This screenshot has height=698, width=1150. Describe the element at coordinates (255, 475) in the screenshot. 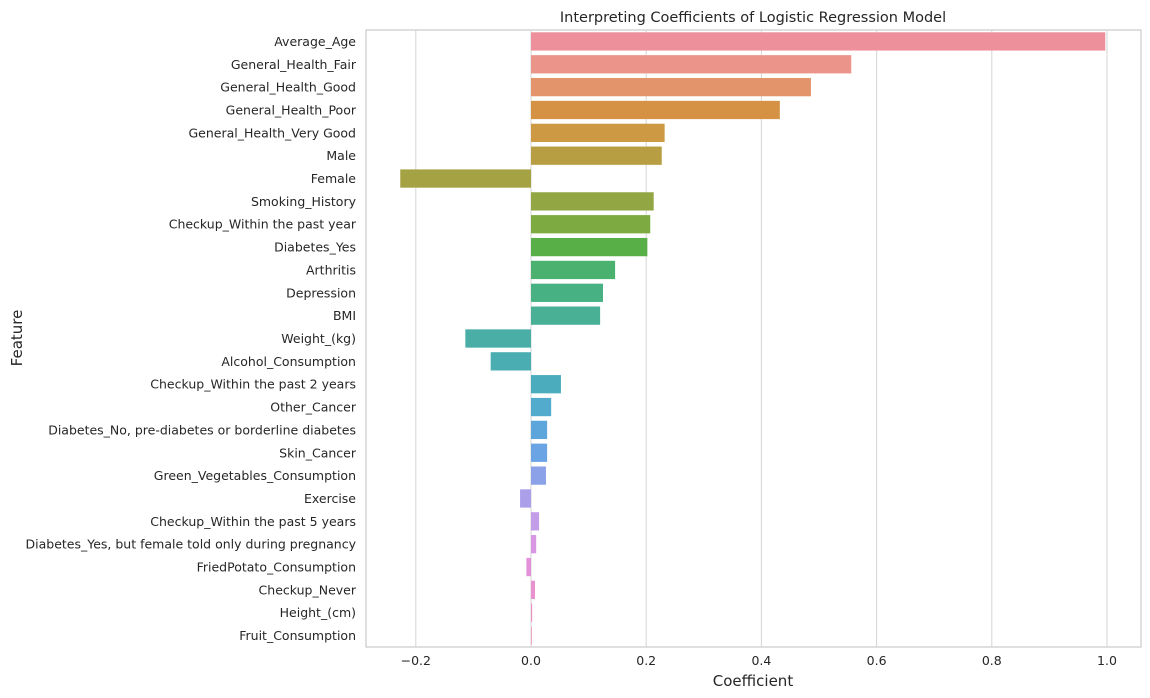

I see `y-tick-label: Green_Vegetables_Consumption` at that location.